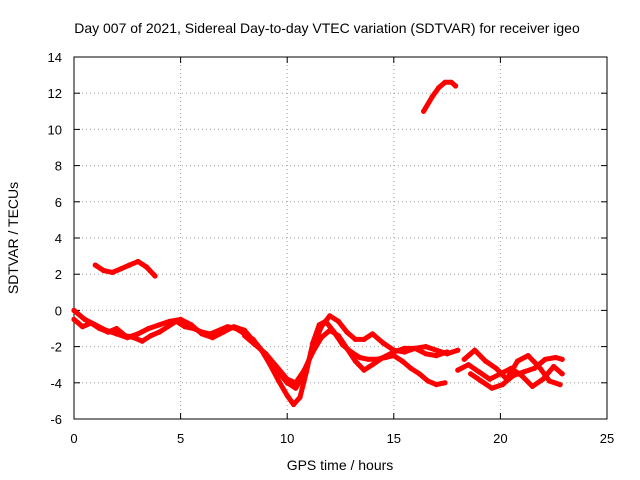 This screenshot has height=480, width=640. What do you see at coordinates (58, 274) in the screenshot?
I see `y-tick-label: 2` at bounding box center [58, 274].